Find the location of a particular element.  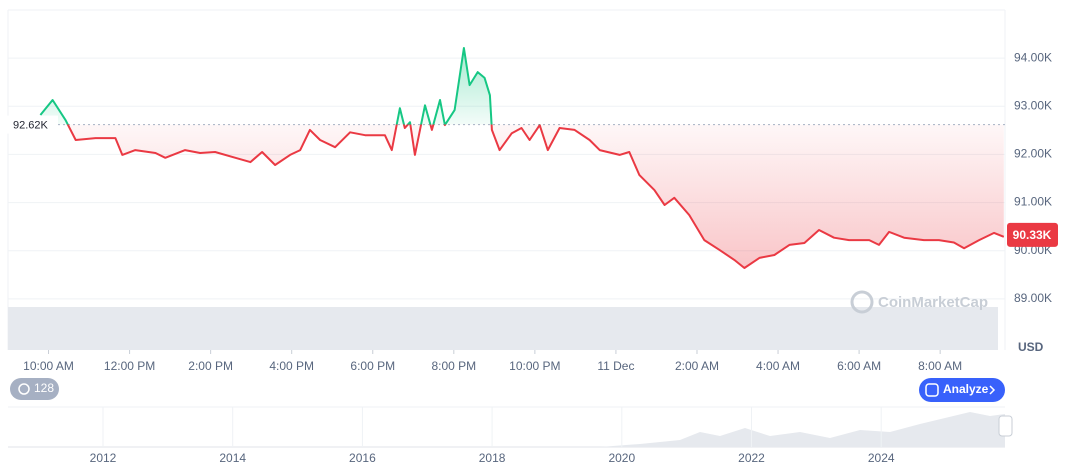

analyze-icon is located at coordinates (932, 390).